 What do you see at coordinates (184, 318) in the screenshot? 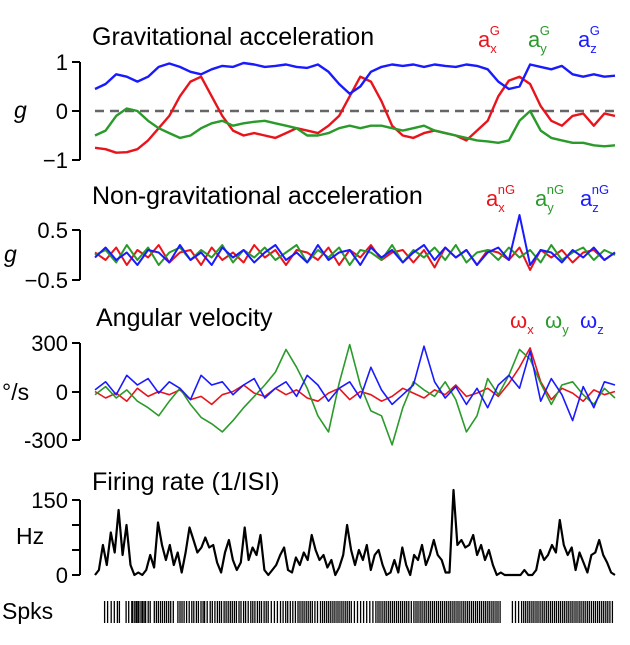
I see `panel-title: Angular velocity` at bounding box center [184, 318].